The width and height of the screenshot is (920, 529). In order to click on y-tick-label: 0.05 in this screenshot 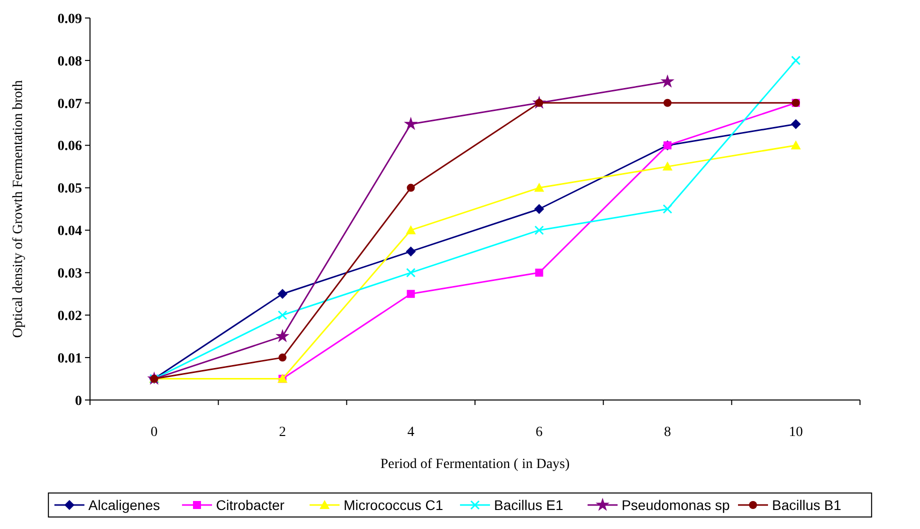, I will do `click(70, 189)`.